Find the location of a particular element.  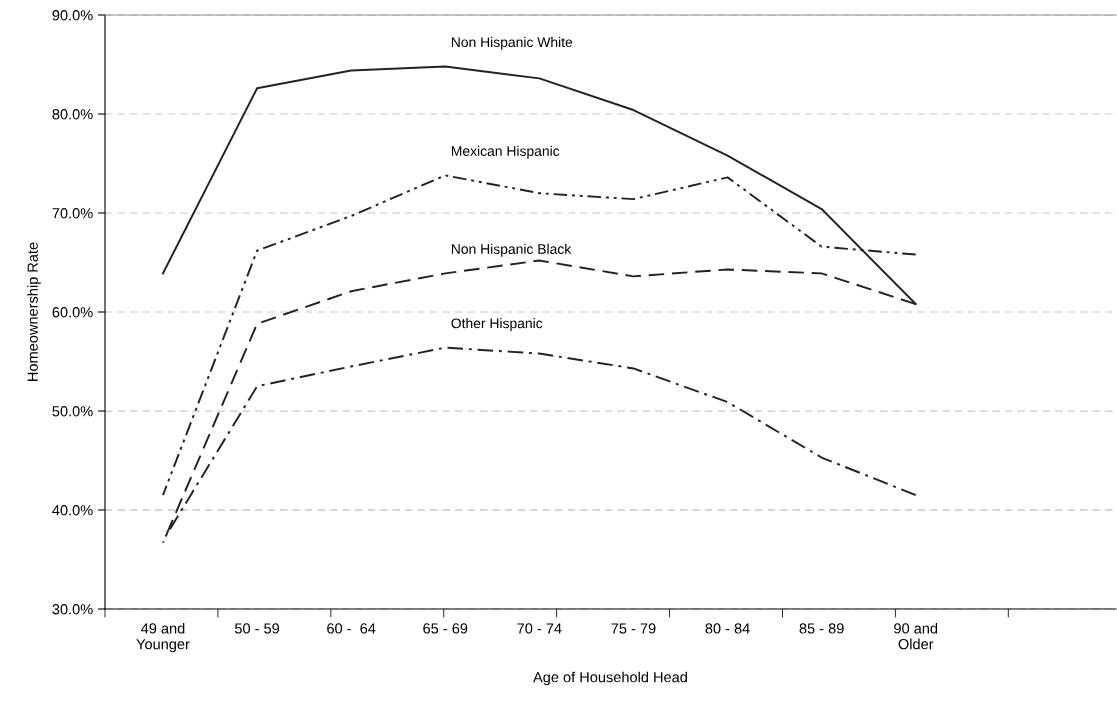

x-tick-label: 75 - 79 is located at coordinates (633, 628).